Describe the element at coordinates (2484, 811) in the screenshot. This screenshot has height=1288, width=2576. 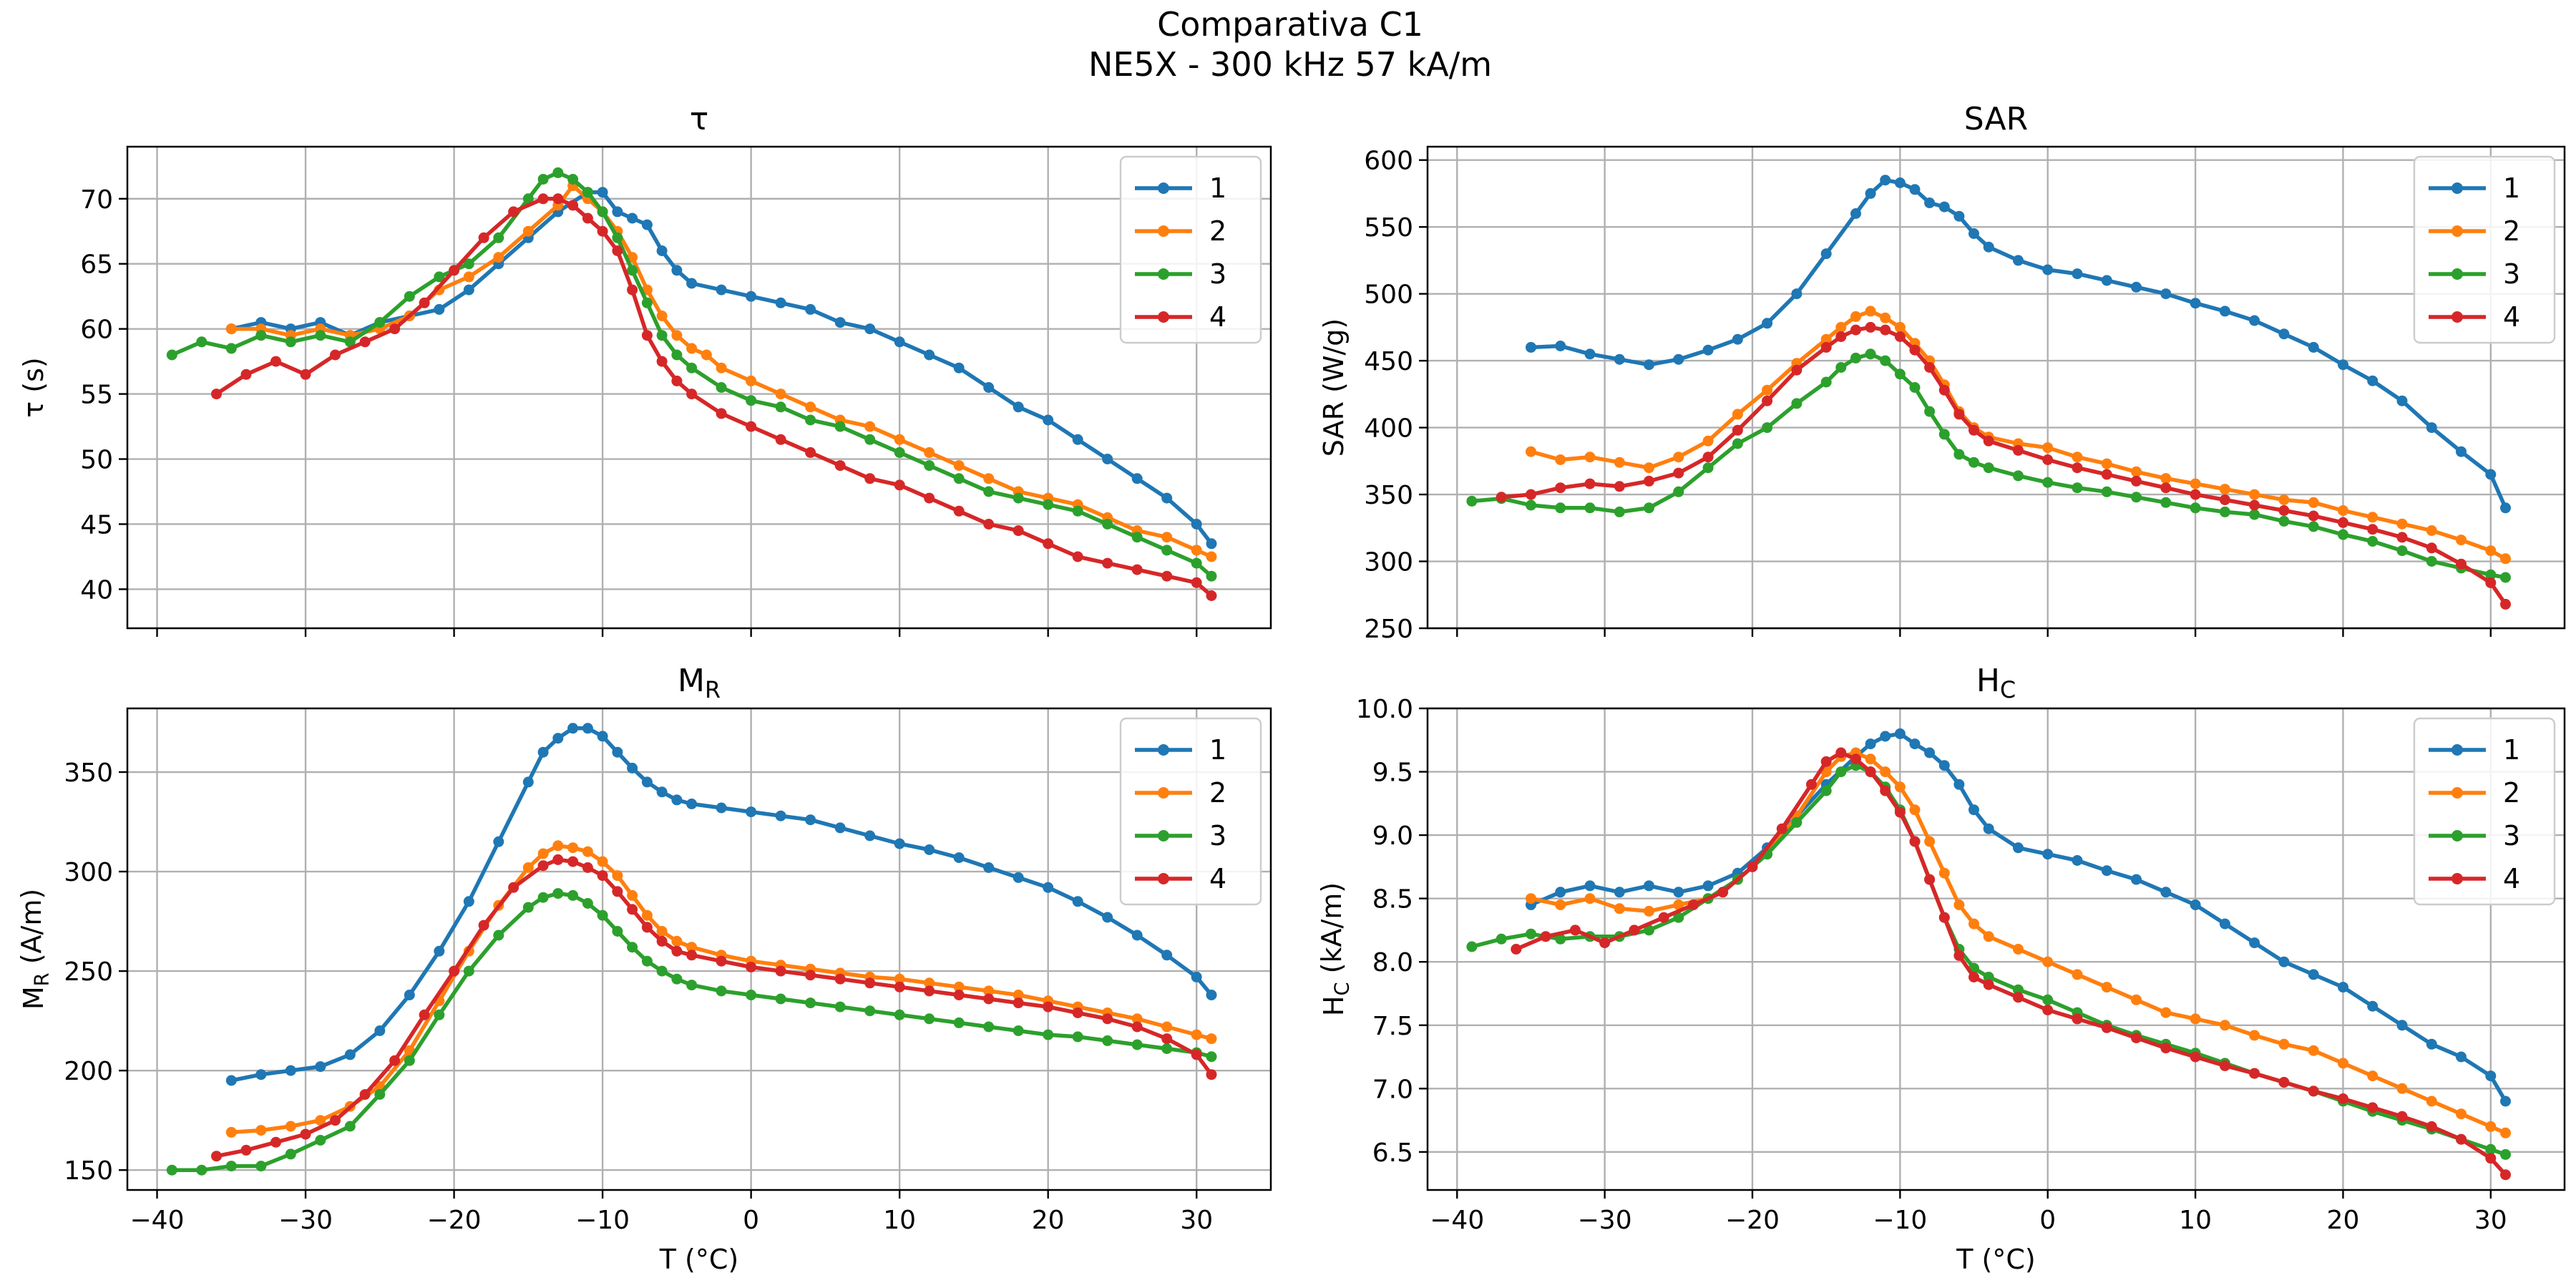
I see `legend: 1 2 3 4` at that location.